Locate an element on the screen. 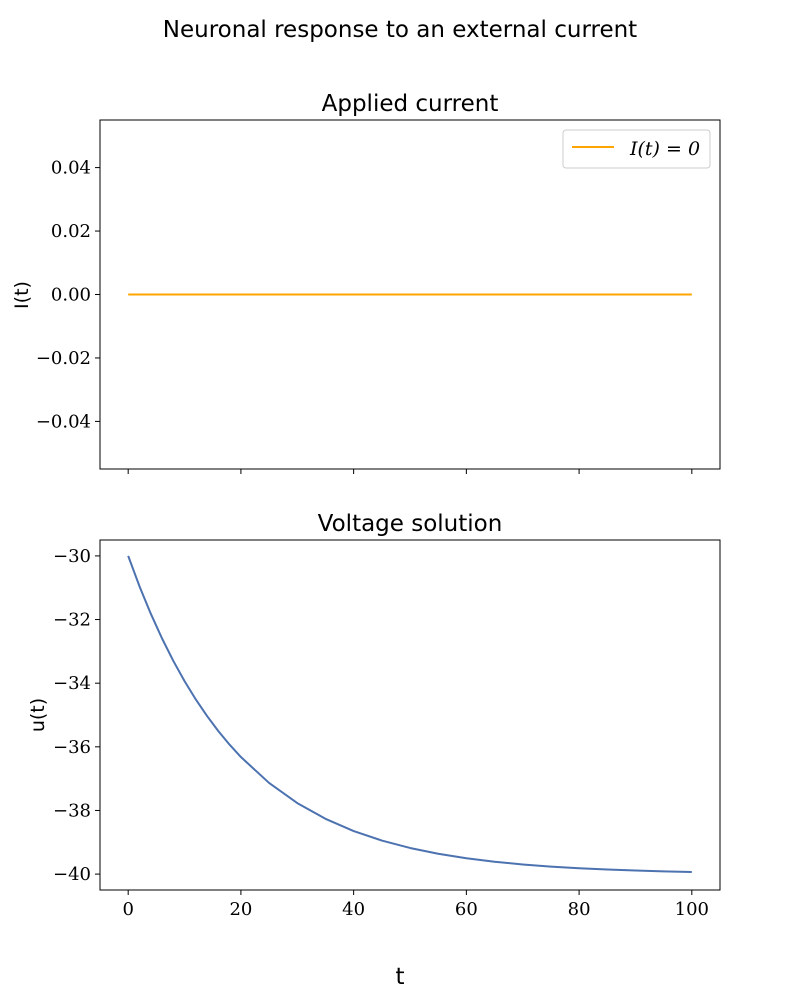 Image resolution: width=800 pixels, height=1000 pixels. shared-x-axis-label: t is located at coordinates (399, 977).